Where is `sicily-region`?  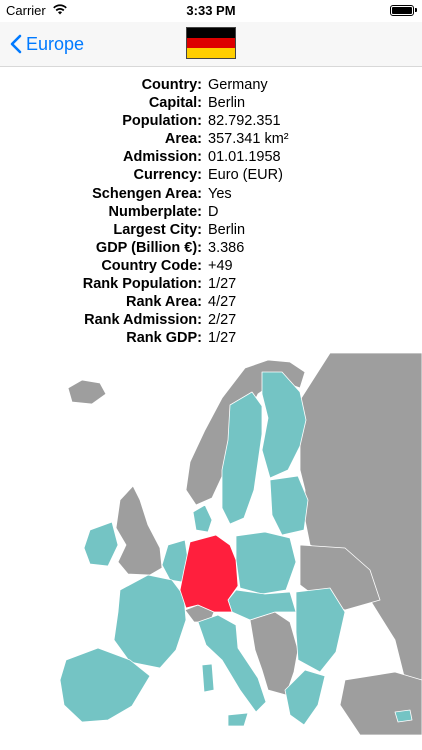
sicily-region is located at coordinates (238, 719).